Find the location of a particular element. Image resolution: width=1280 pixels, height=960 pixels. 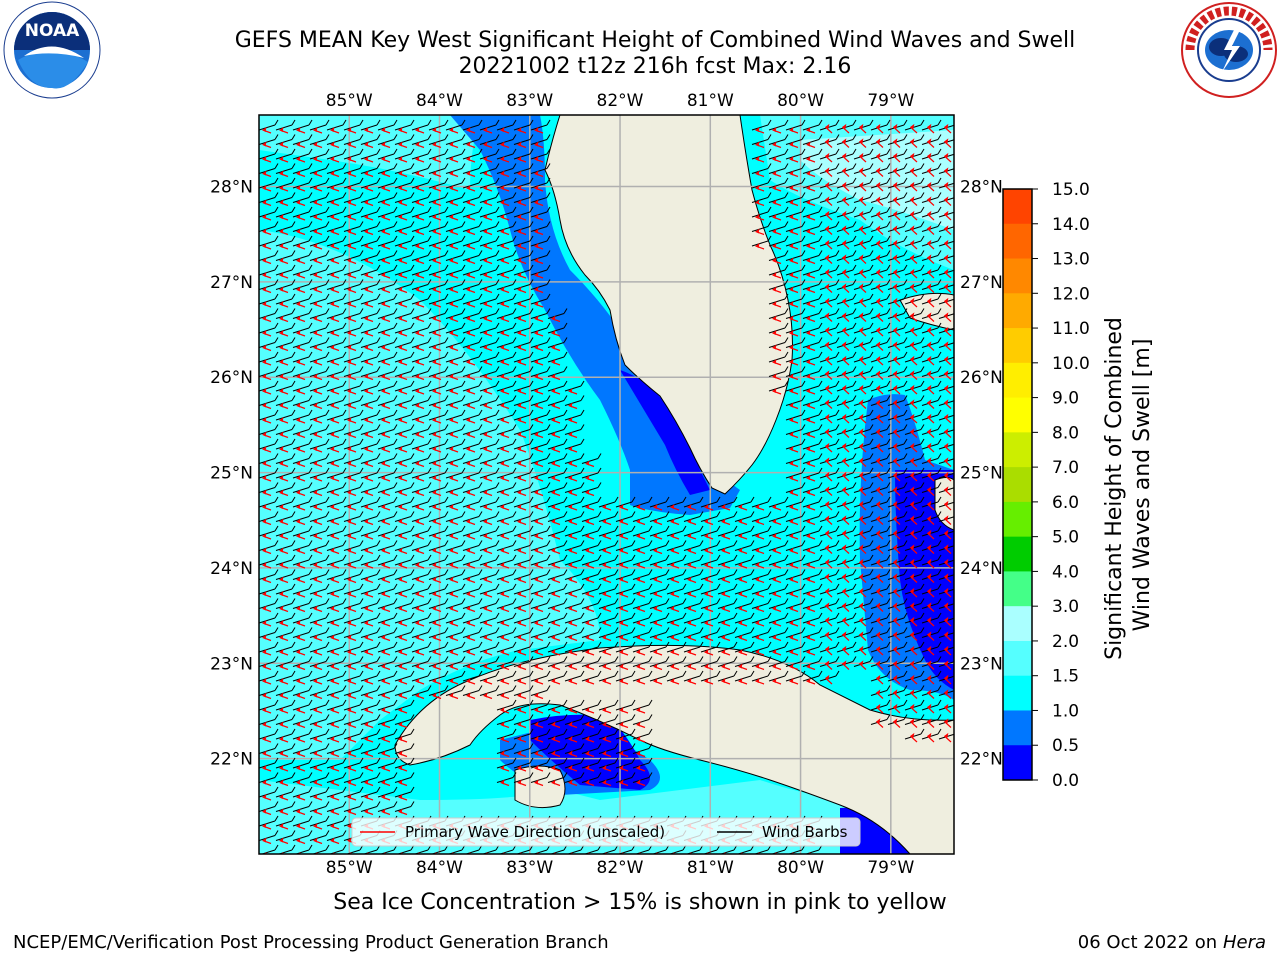

colorbar-tick-label: 5.0 is located at coordinates (1065, 538).